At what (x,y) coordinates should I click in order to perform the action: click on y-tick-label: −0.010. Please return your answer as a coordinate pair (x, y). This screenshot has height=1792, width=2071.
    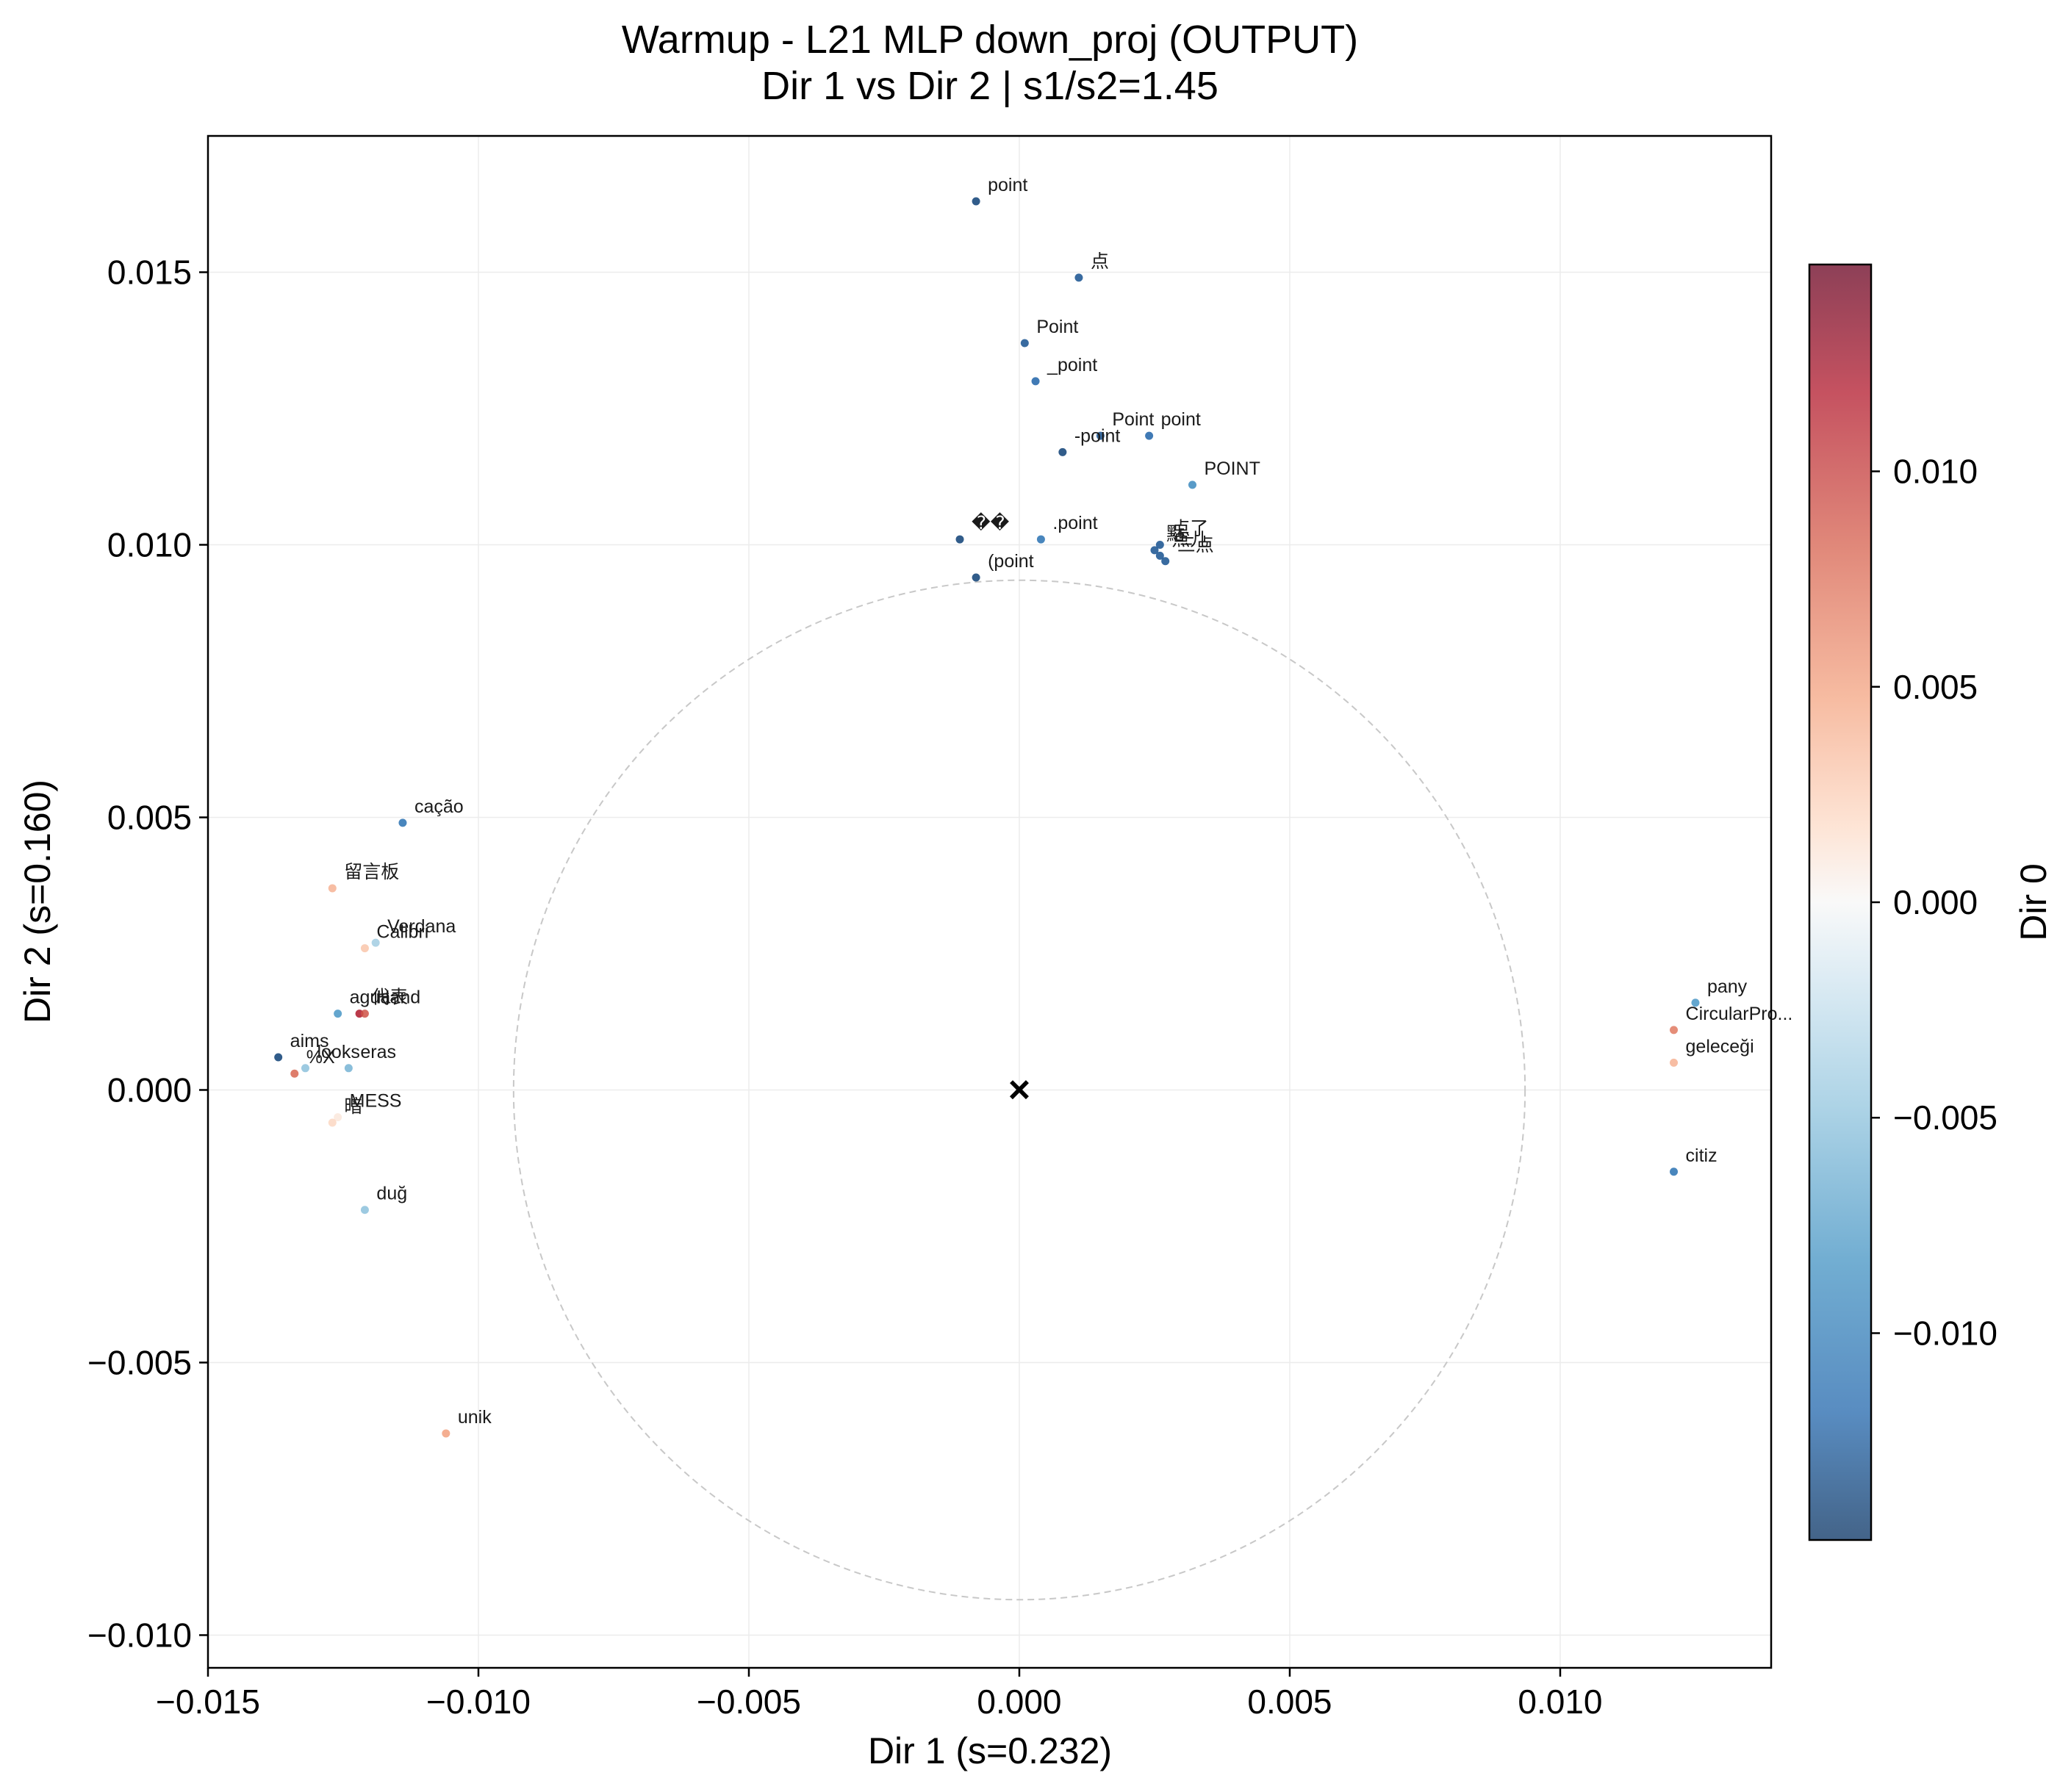
    Looking at the image, I should click on (140, 1635).